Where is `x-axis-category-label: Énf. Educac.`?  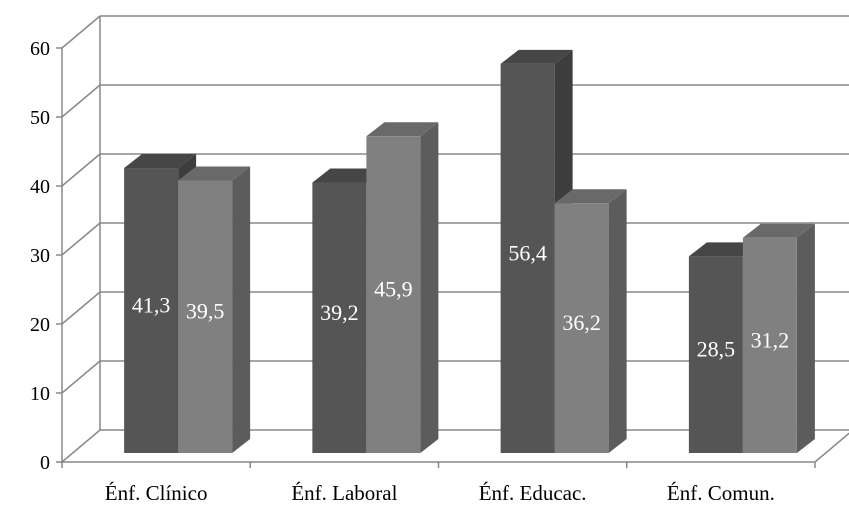
x-axis-category-label: Énf. Educac. is located at coordinates (533, 493).